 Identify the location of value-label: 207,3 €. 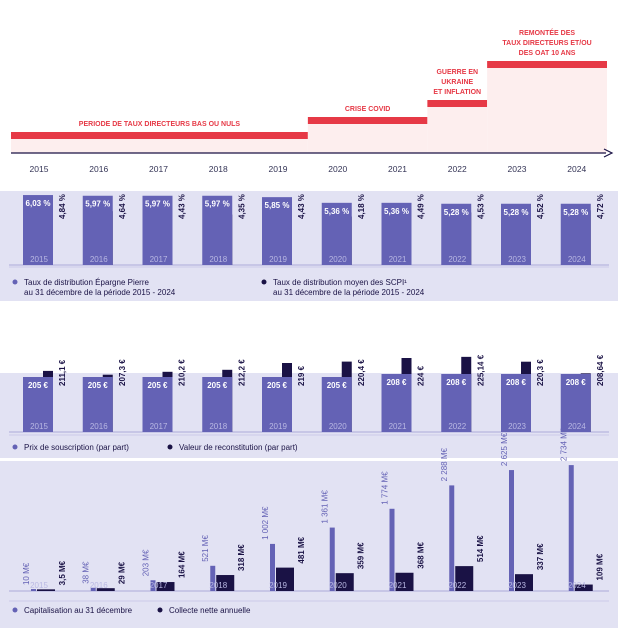
(122, 372).